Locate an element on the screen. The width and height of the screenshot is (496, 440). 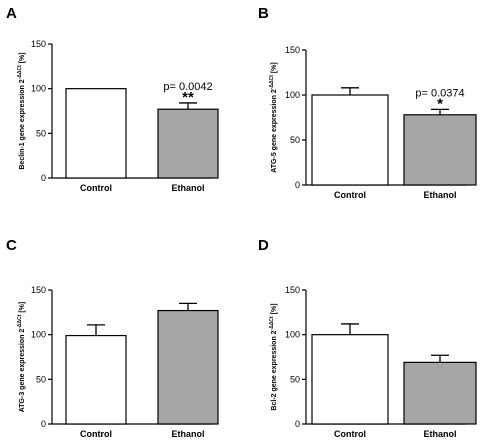
y-axis-title: ATG-3 gene expression 2-ΔΔCt [%] is located at coordinates (21, 357).